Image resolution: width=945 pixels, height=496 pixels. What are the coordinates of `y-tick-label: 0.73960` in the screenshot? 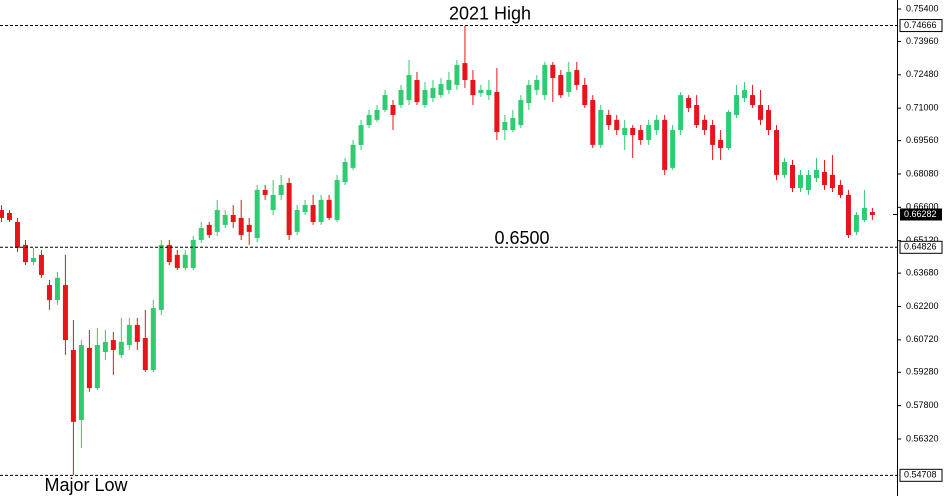 It's located at (922, 41).